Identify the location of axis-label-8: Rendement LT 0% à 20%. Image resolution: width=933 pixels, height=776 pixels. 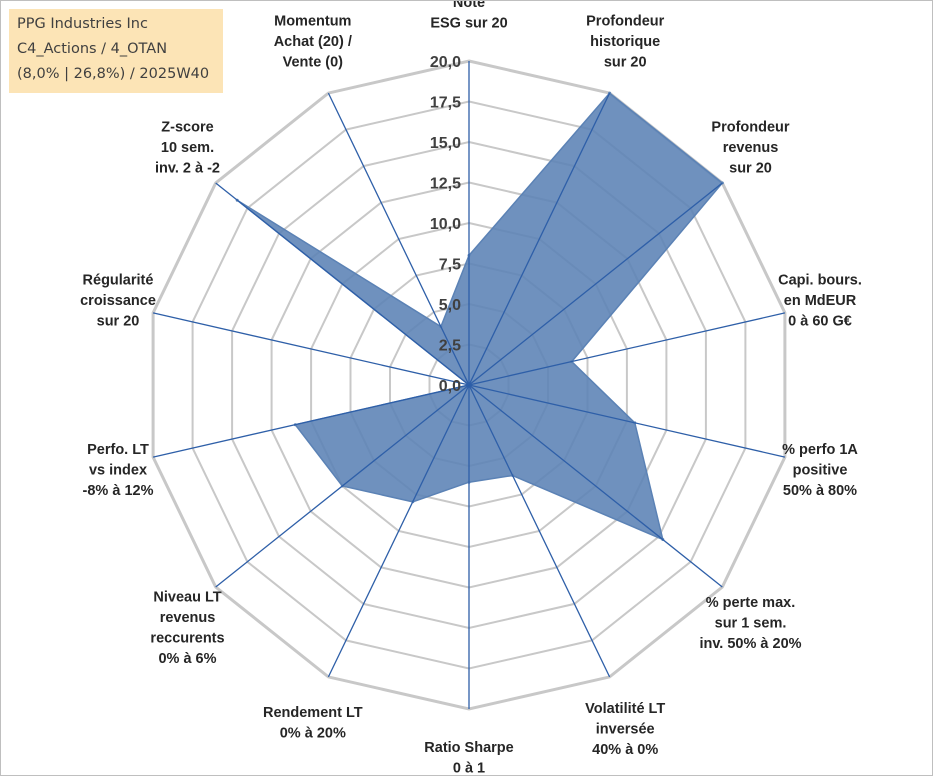
(313, 723).